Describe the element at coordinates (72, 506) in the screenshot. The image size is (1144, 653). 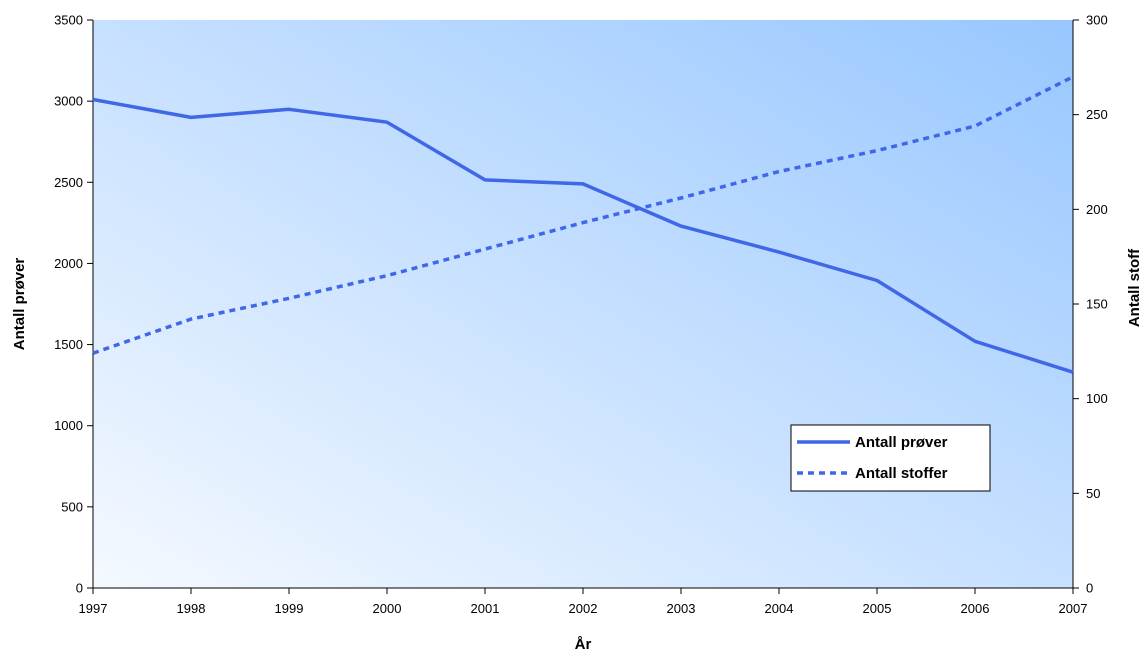
I see `left-y-tick-label: 500` at that location.